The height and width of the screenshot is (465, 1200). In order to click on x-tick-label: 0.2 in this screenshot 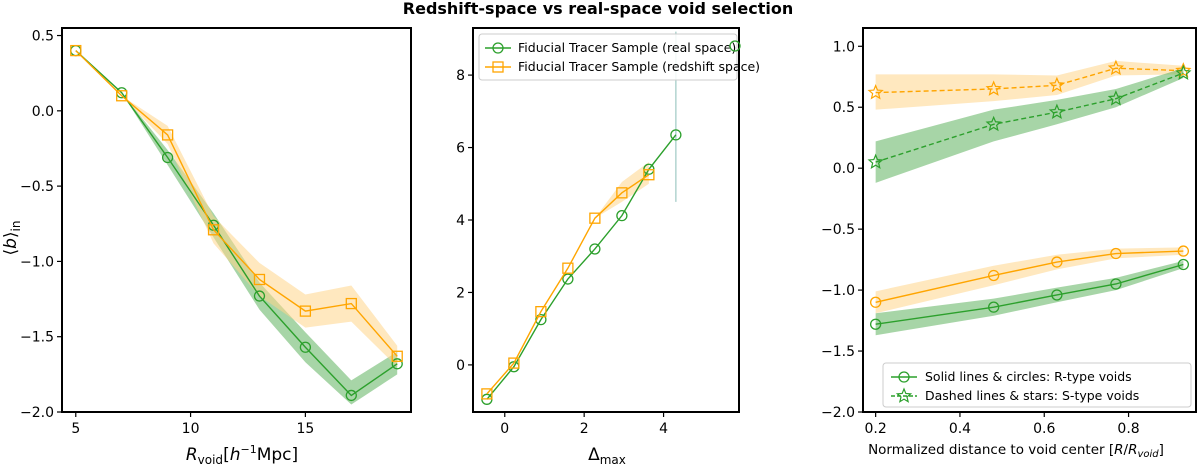, I will do `click(876, 429)`.